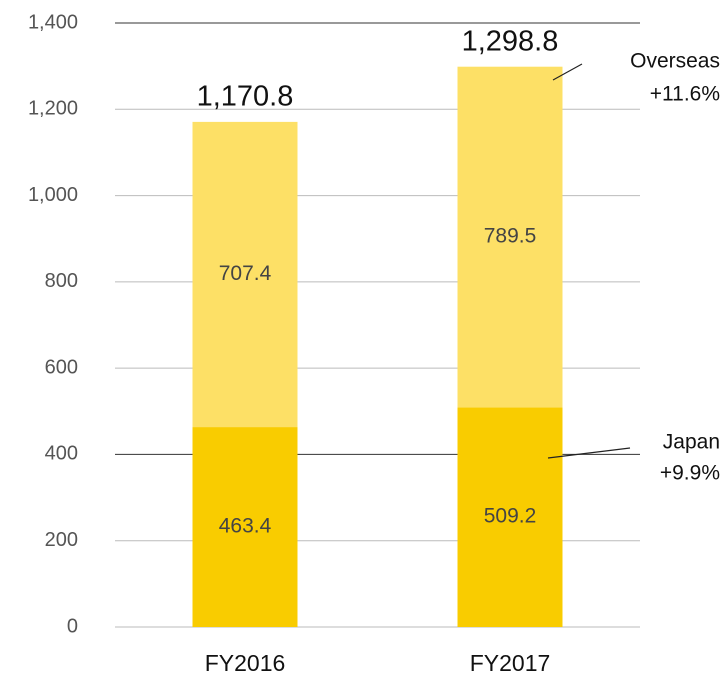  What do you see at coordinates (245, 97) in the screenshot?
I see `total-label: 1,170.8` at bounding box center [245, 97].